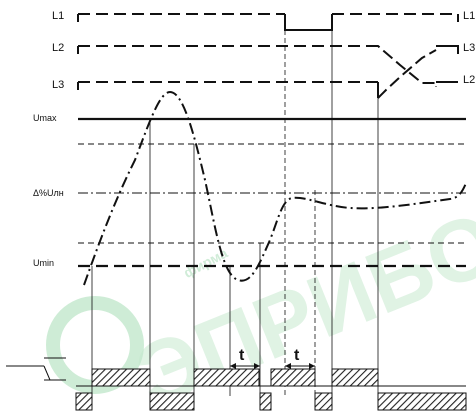  I want to click on phase-l3-right-label: L2, so click(469, 80).